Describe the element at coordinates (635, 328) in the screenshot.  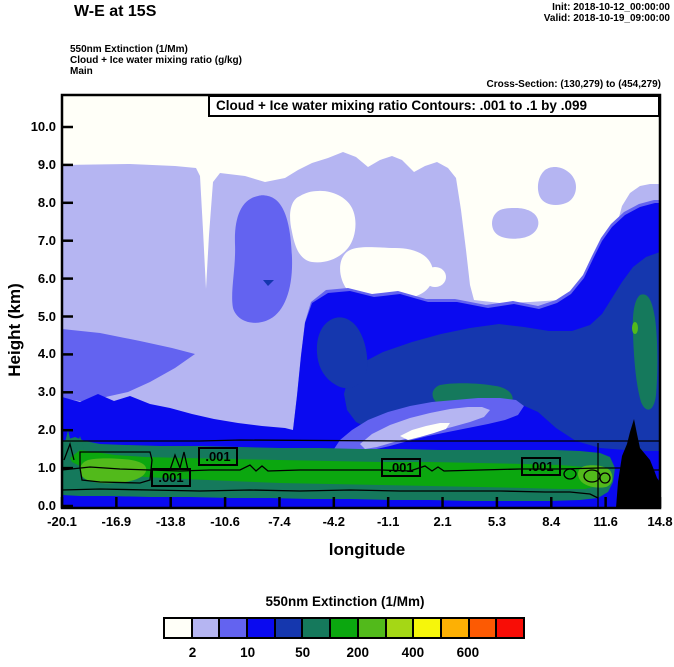
I see `fill-bright-speck-right` at that location.